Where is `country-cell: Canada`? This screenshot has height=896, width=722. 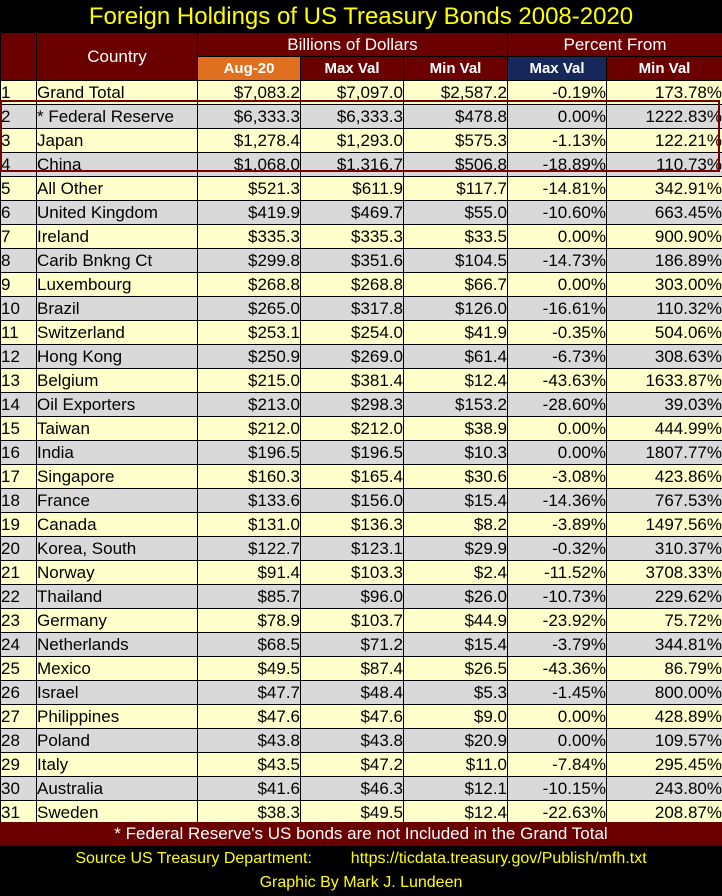 country-cell: Canada is located at coordinates (117, 524).